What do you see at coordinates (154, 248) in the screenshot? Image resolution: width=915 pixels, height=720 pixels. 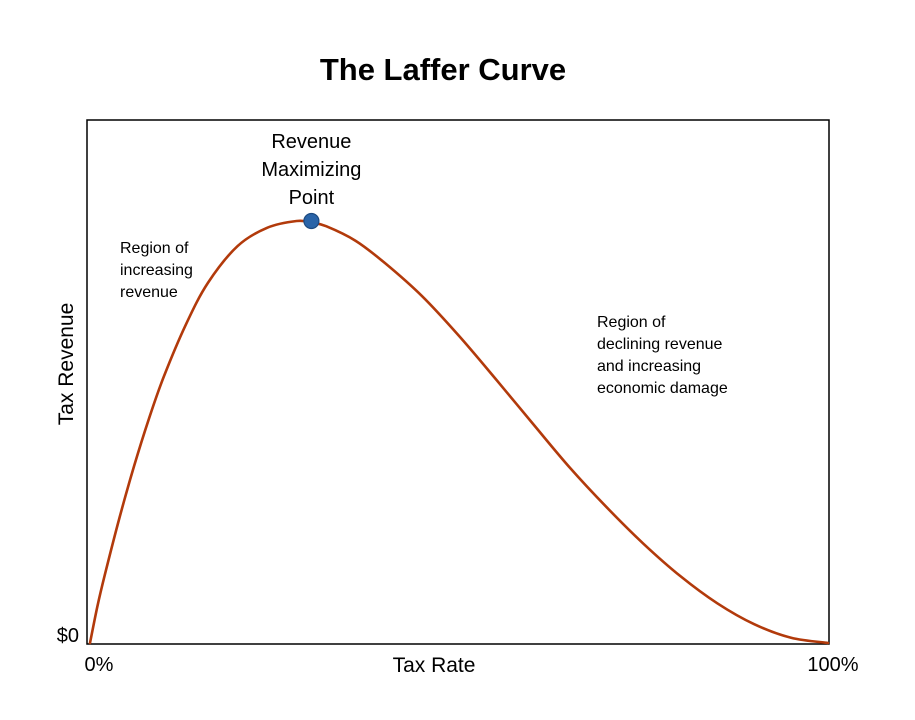 I see `region-increasing-line-1: Region of` at bounding box center [154, 248].